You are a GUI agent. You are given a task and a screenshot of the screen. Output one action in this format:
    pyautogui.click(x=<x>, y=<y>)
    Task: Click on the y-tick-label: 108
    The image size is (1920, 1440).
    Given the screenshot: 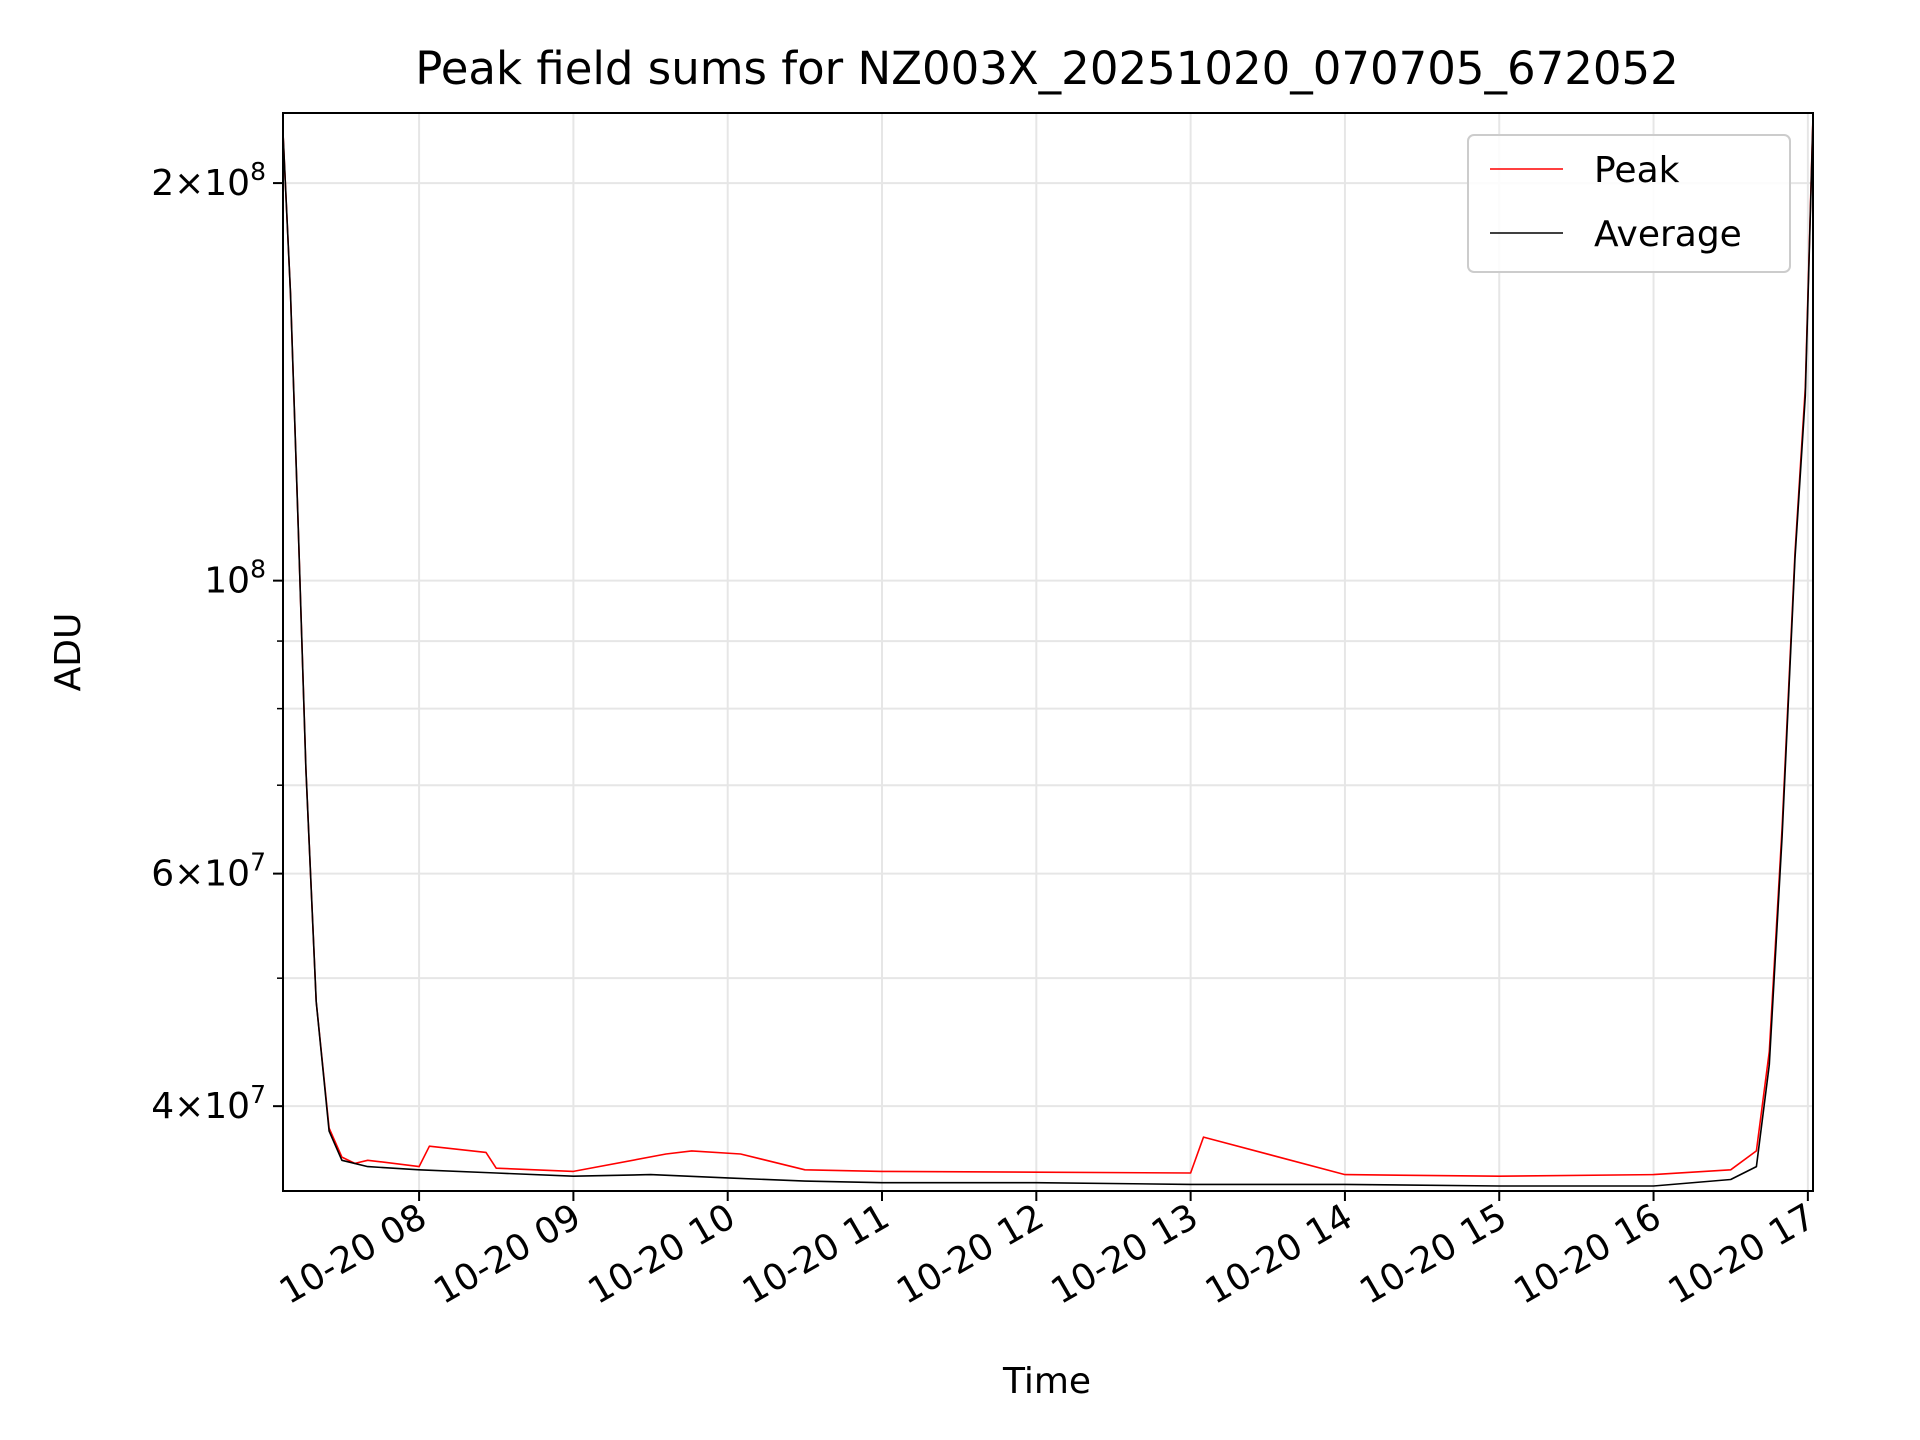 What is the action you would take?
    pyautogui.click(x=235, y=578)
    